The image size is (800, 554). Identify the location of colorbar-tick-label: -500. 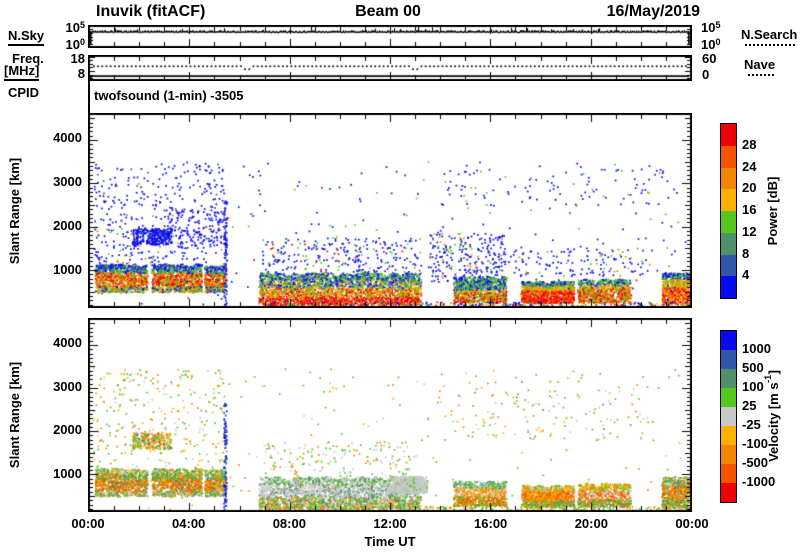
(755, 462).